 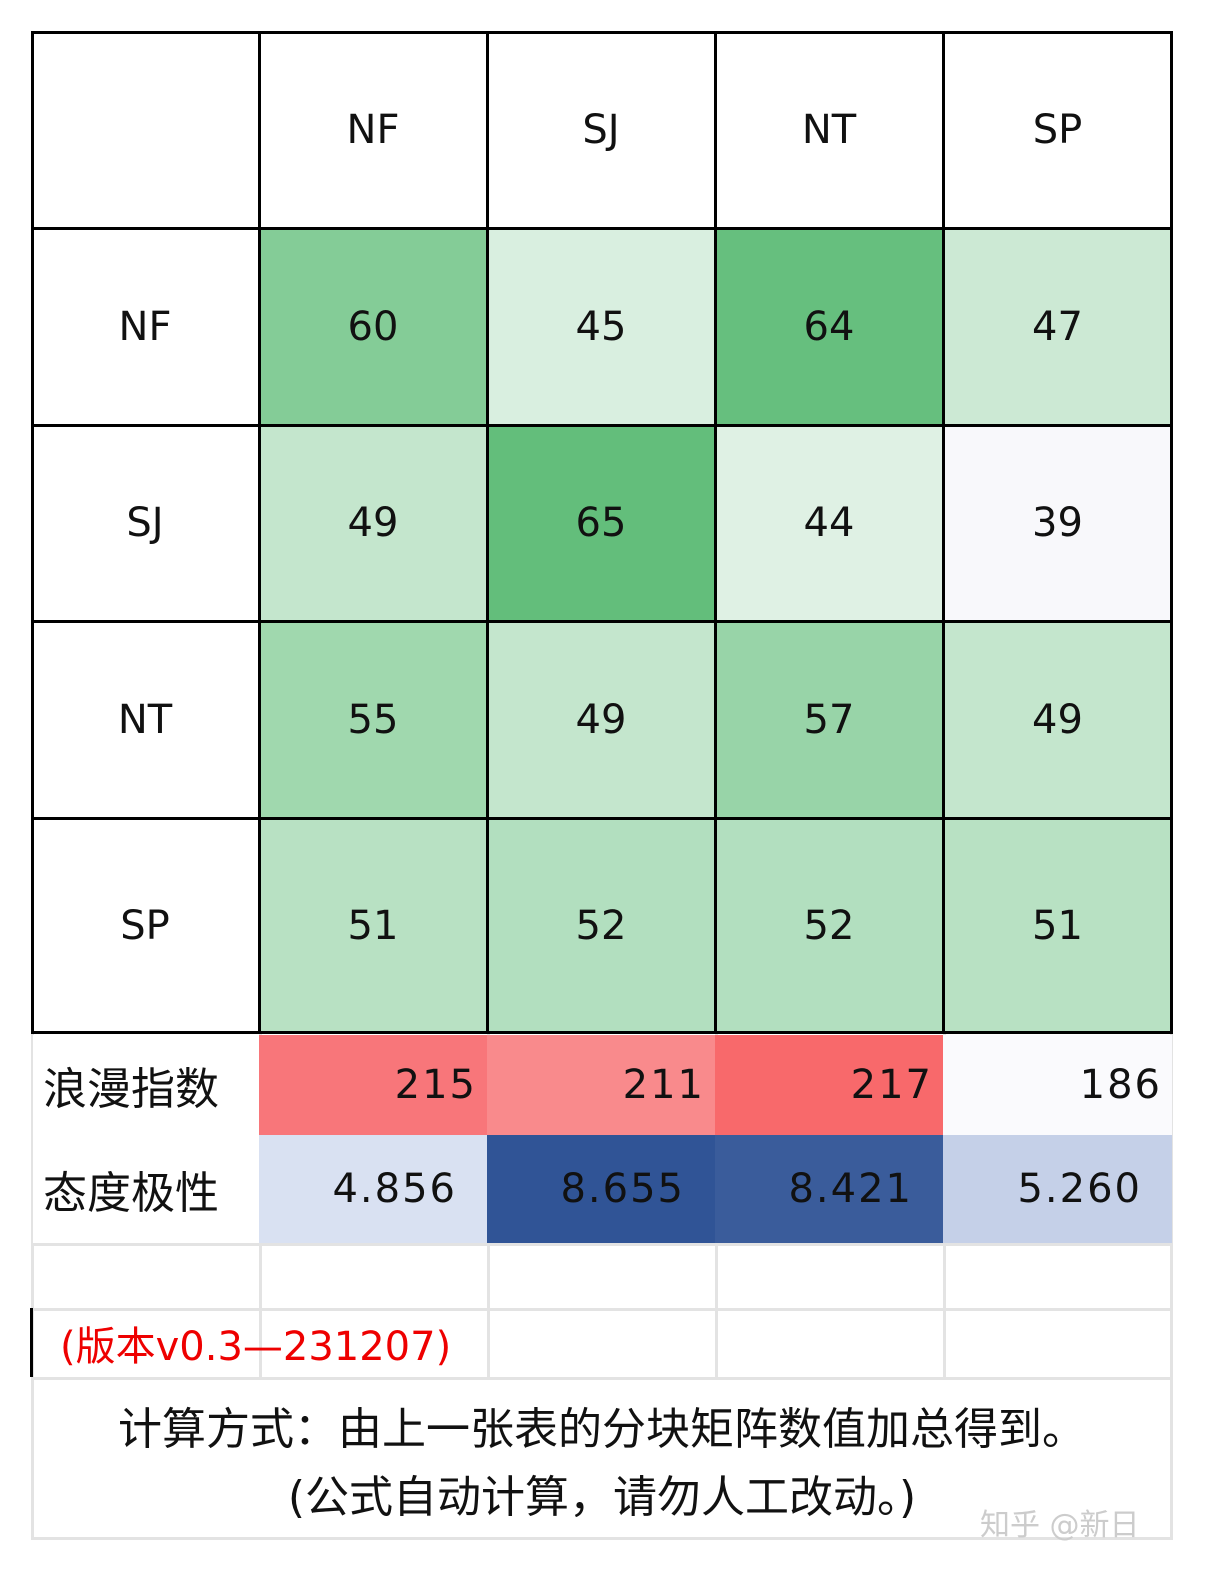 I want to click on attitude-cell: 4.856, so click(x=373, y=1189).